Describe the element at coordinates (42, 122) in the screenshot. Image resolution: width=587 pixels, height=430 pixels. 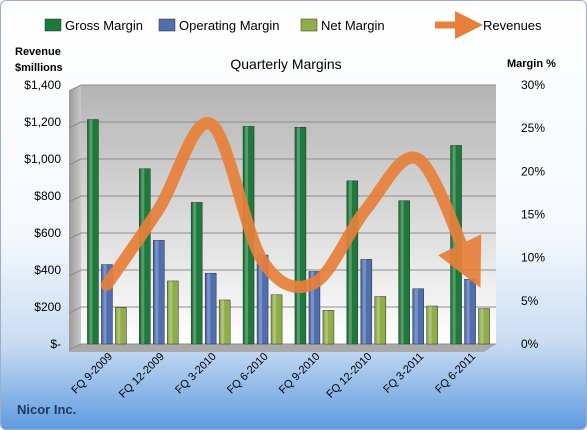
I see `left-tick-label: $1,200` at that location.